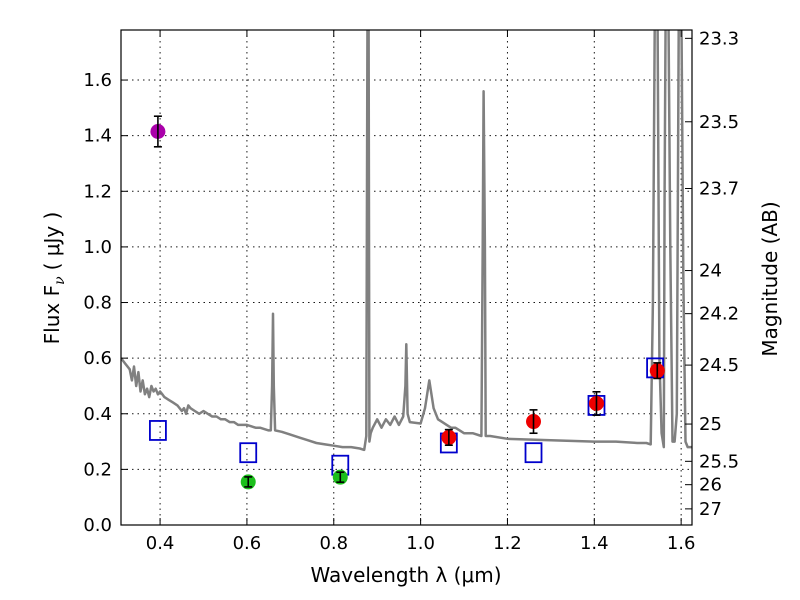 The width and height of the screenshot is (800, 600). Describe the element at coordinates (719, 461) in the screenshot. I see `y2-tick-label: 25.5` at that location.